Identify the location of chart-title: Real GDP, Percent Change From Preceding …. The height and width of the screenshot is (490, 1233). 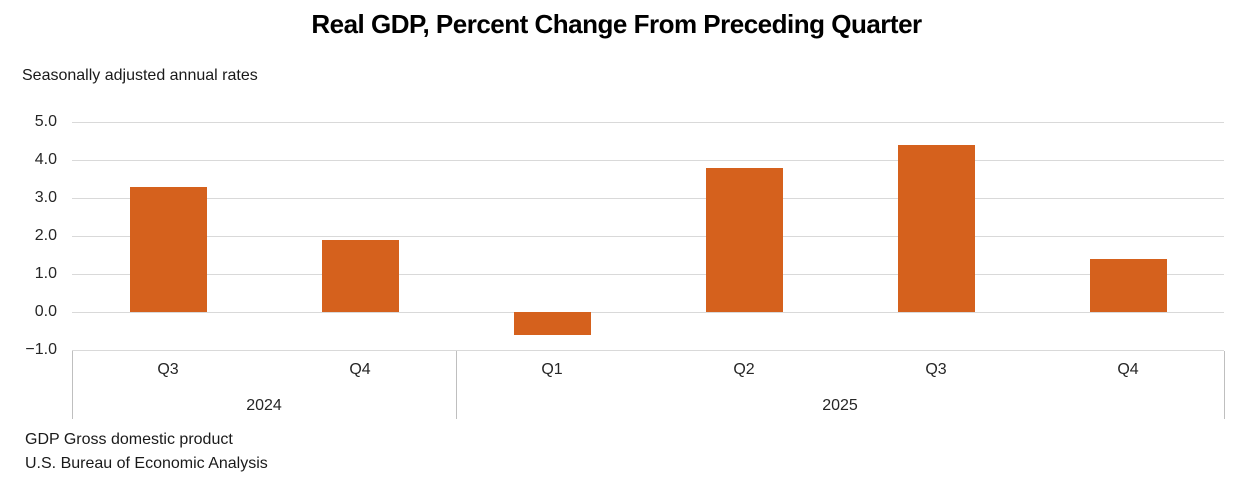
(616, 24).